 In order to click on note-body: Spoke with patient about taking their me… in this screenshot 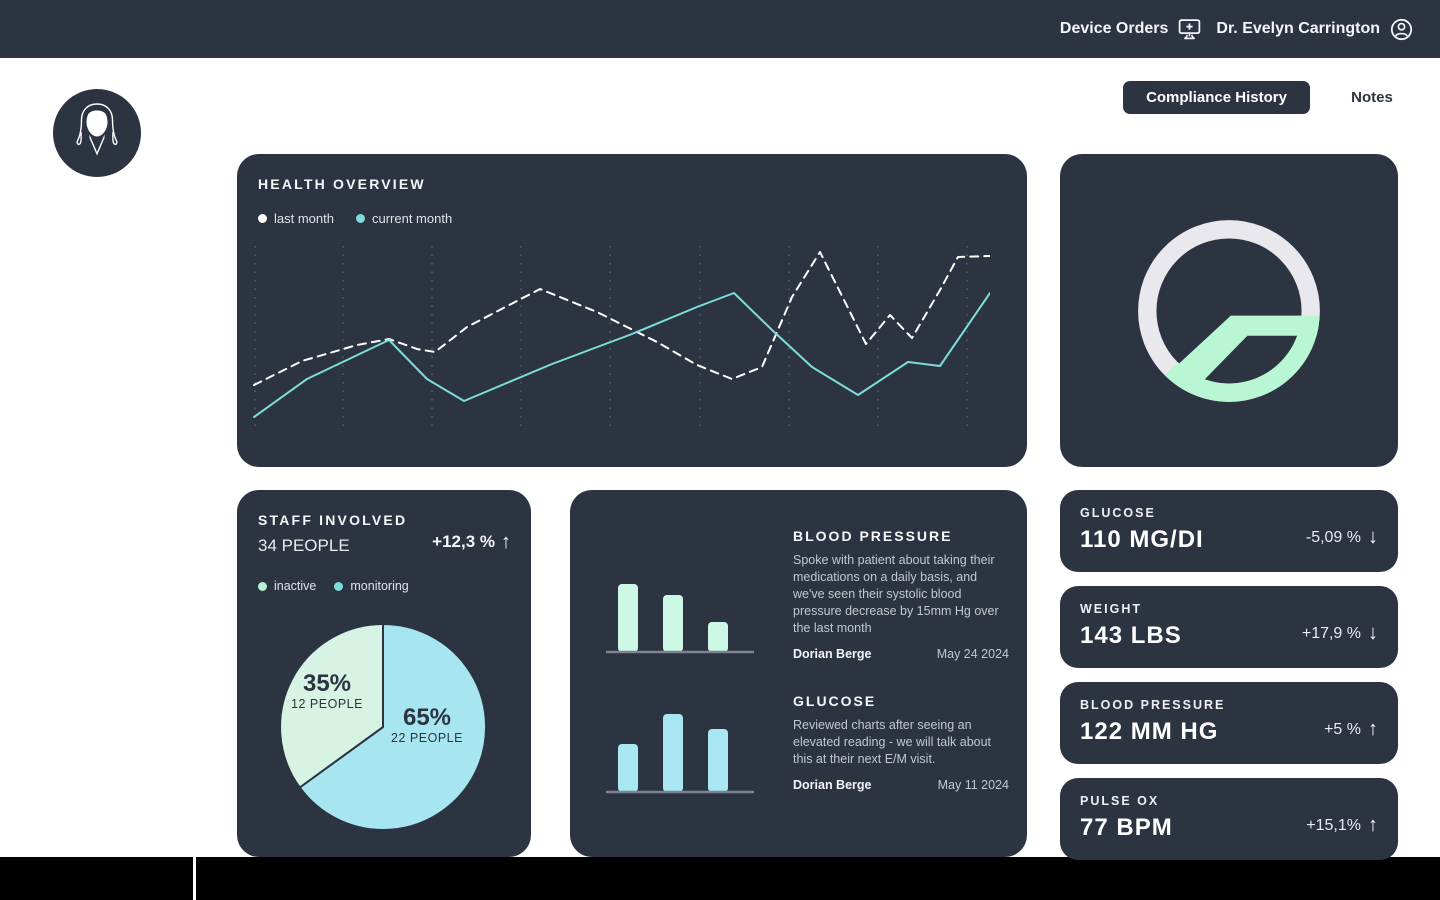, I will do `click(896, 594)`.